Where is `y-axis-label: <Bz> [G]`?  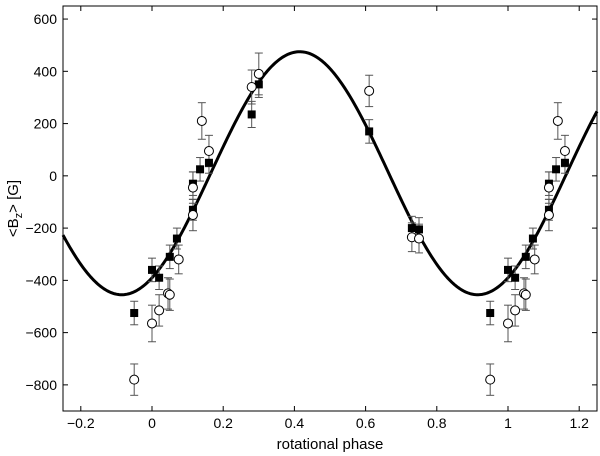
y-axis-label: <Bz> [G] is located at coordinates (15, 208).